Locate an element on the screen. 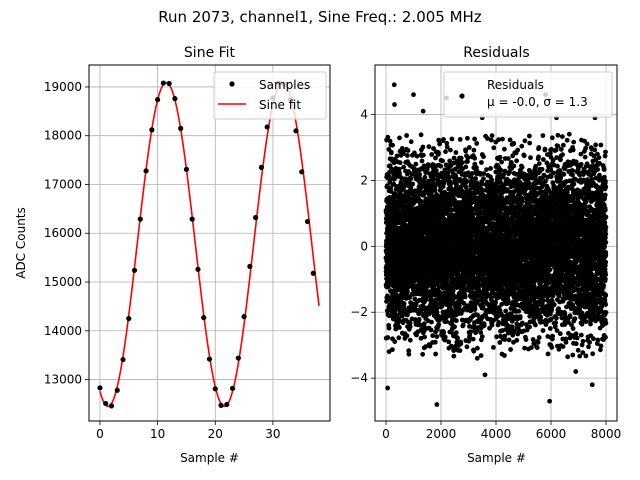 The image size is (640, 480). sine-fit-y-tick-label: 16000 is located at coordinates (63, 233).